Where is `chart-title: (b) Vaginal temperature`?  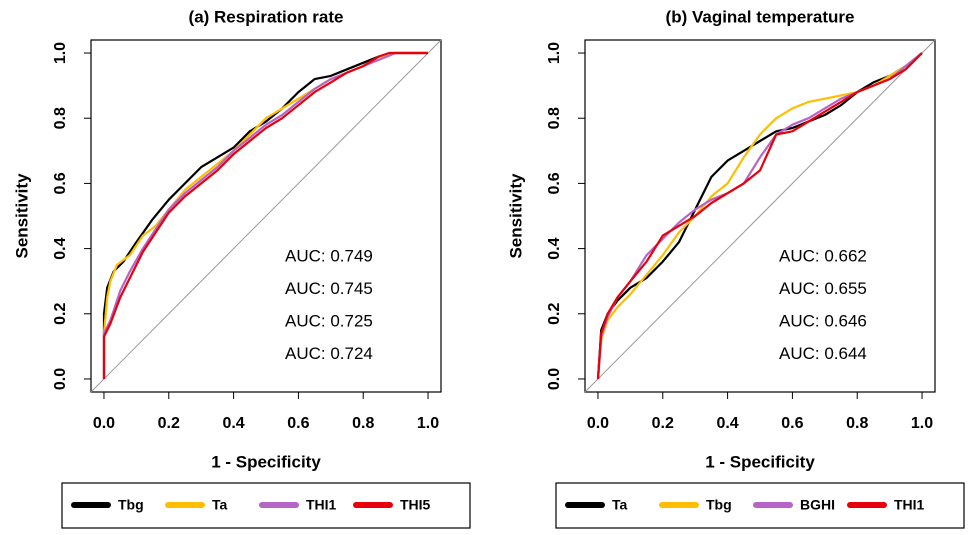 chart-title: (b) Vaginal temperature is located at coordinates (760, 16).